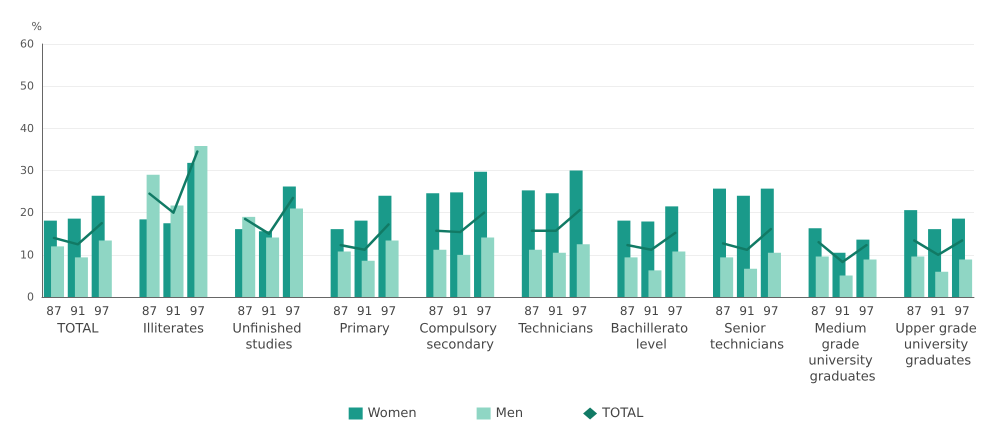 This screenshot has height=433, width=992. What do you see at coordinates (842, 353) in the screenshot?
I see `text: Medium grade university graduates` at bounding box center [842, 353].